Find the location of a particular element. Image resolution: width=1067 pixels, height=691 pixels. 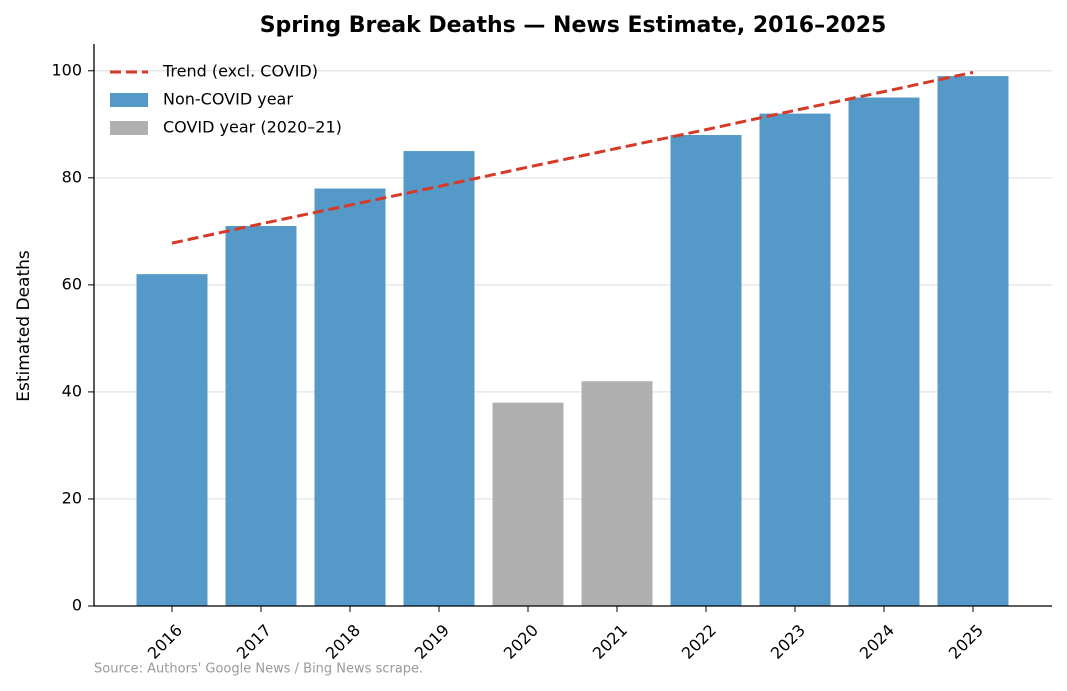

x-tick-label: 2024 is located at coordinates (877, 642).